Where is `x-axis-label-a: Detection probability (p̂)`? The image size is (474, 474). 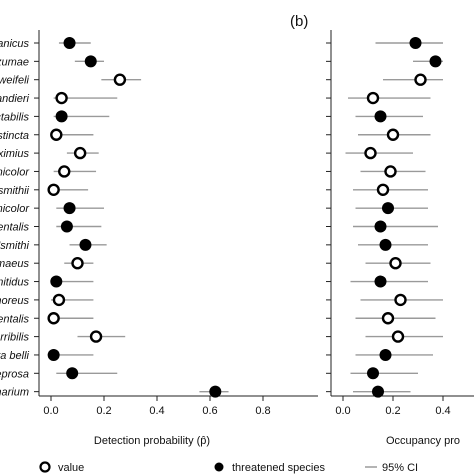 x-axis-label-a: Detection probability (p̂) is located at coordinates (152, 441).